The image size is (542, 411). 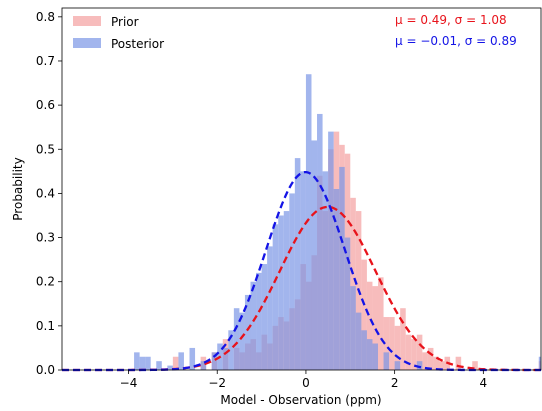 What do you see at coordinates (45, 61) in the screenshot?
I see `y-tick-label: 0.7` at bounding box center [45, 61].